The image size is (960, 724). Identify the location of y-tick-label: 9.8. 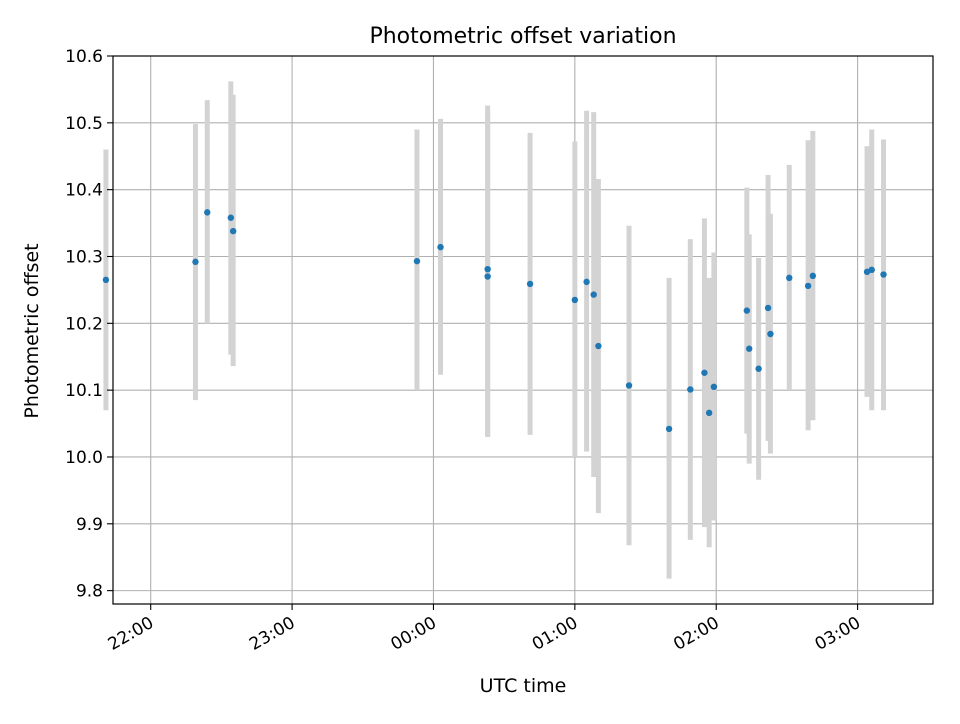
(89, 592).